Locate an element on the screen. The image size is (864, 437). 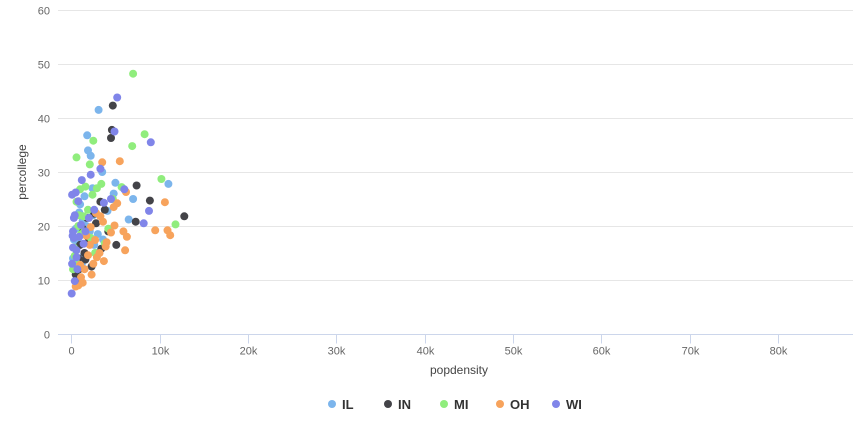
legend-item-mi: MI is located at coordinates (454, 404).